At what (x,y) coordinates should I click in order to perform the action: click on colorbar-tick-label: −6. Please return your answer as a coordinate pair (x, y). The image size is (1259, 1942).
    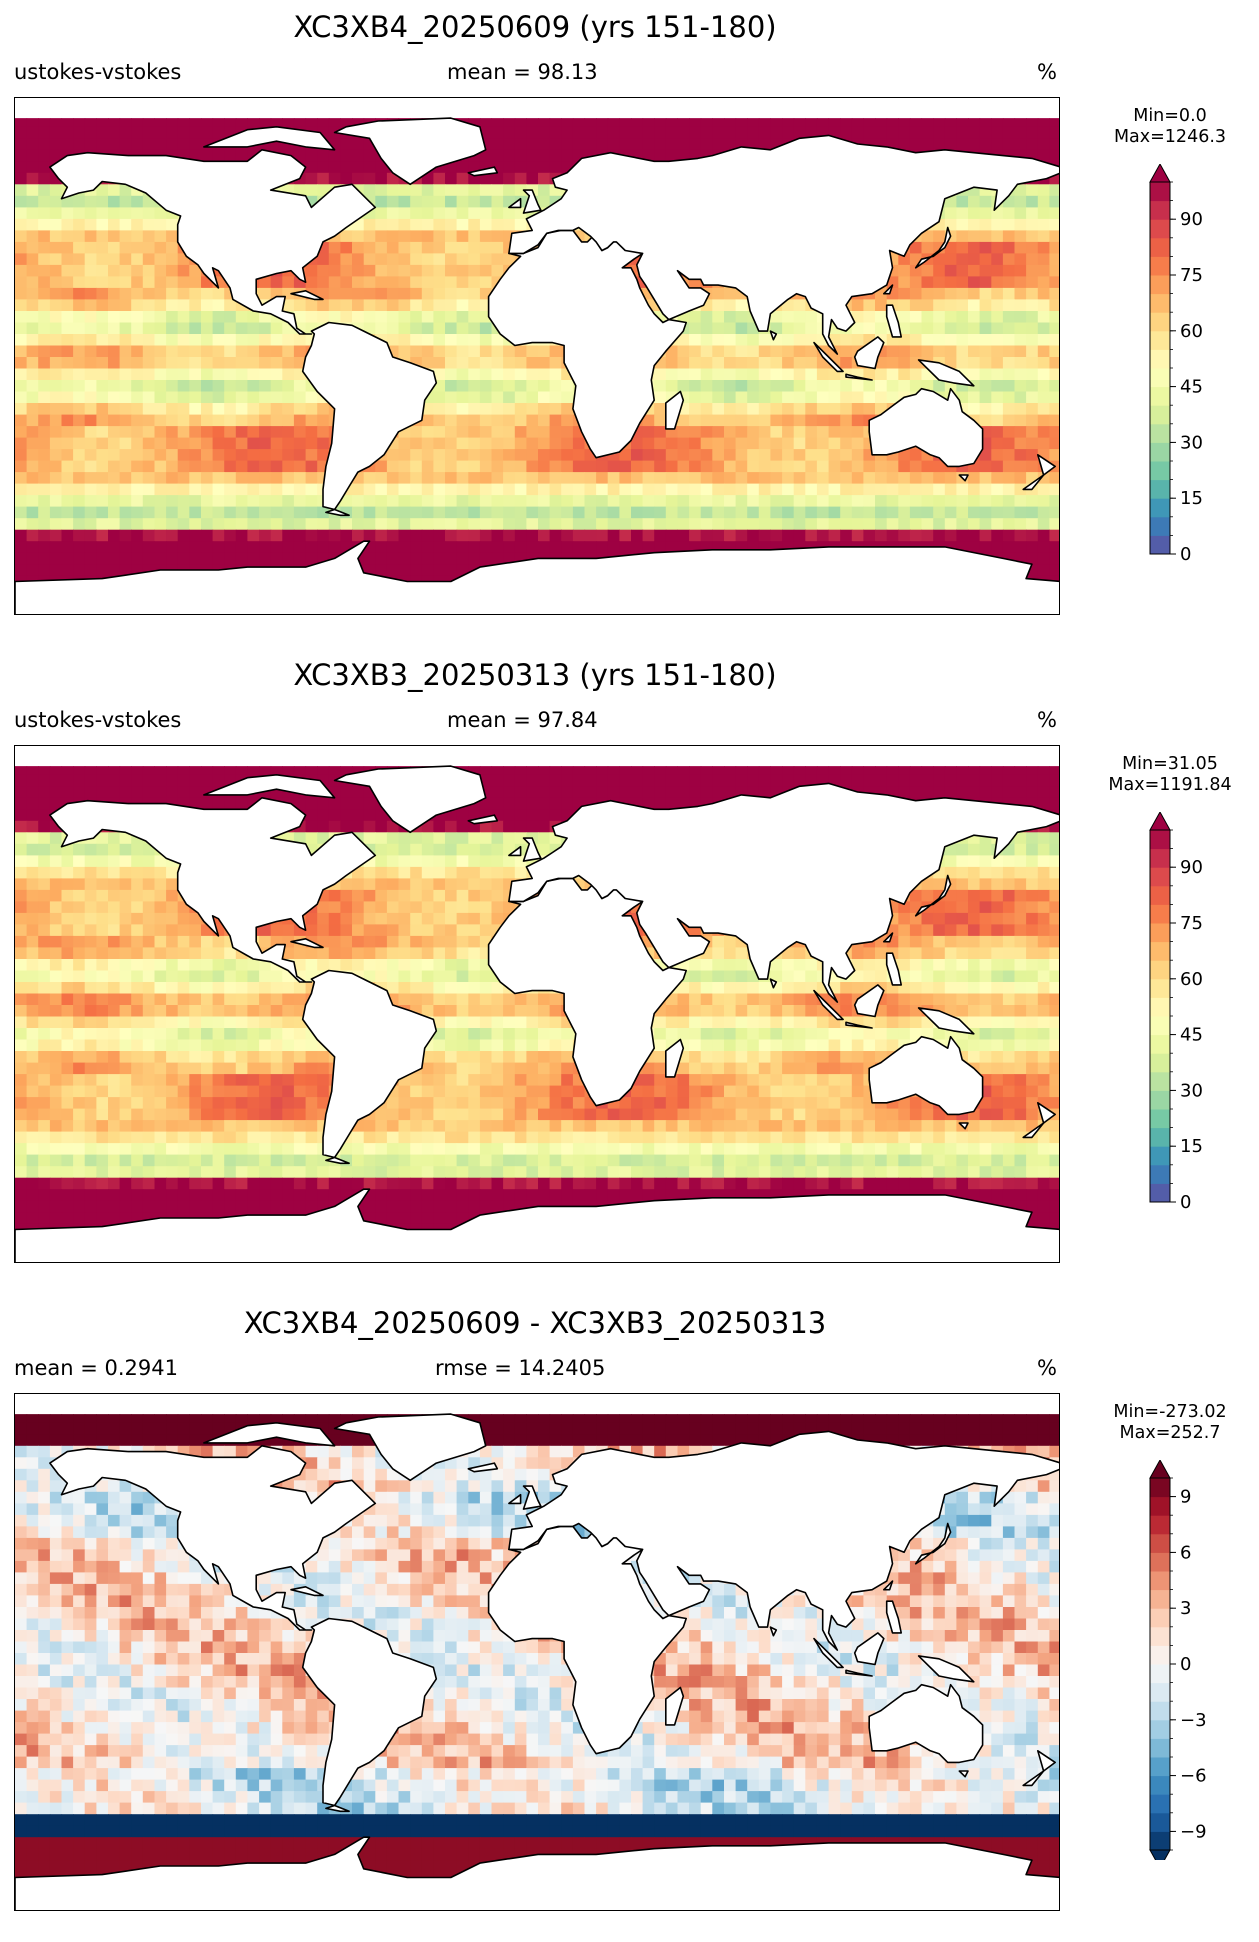
    Looking at the image, I should click on (1193, 1776).